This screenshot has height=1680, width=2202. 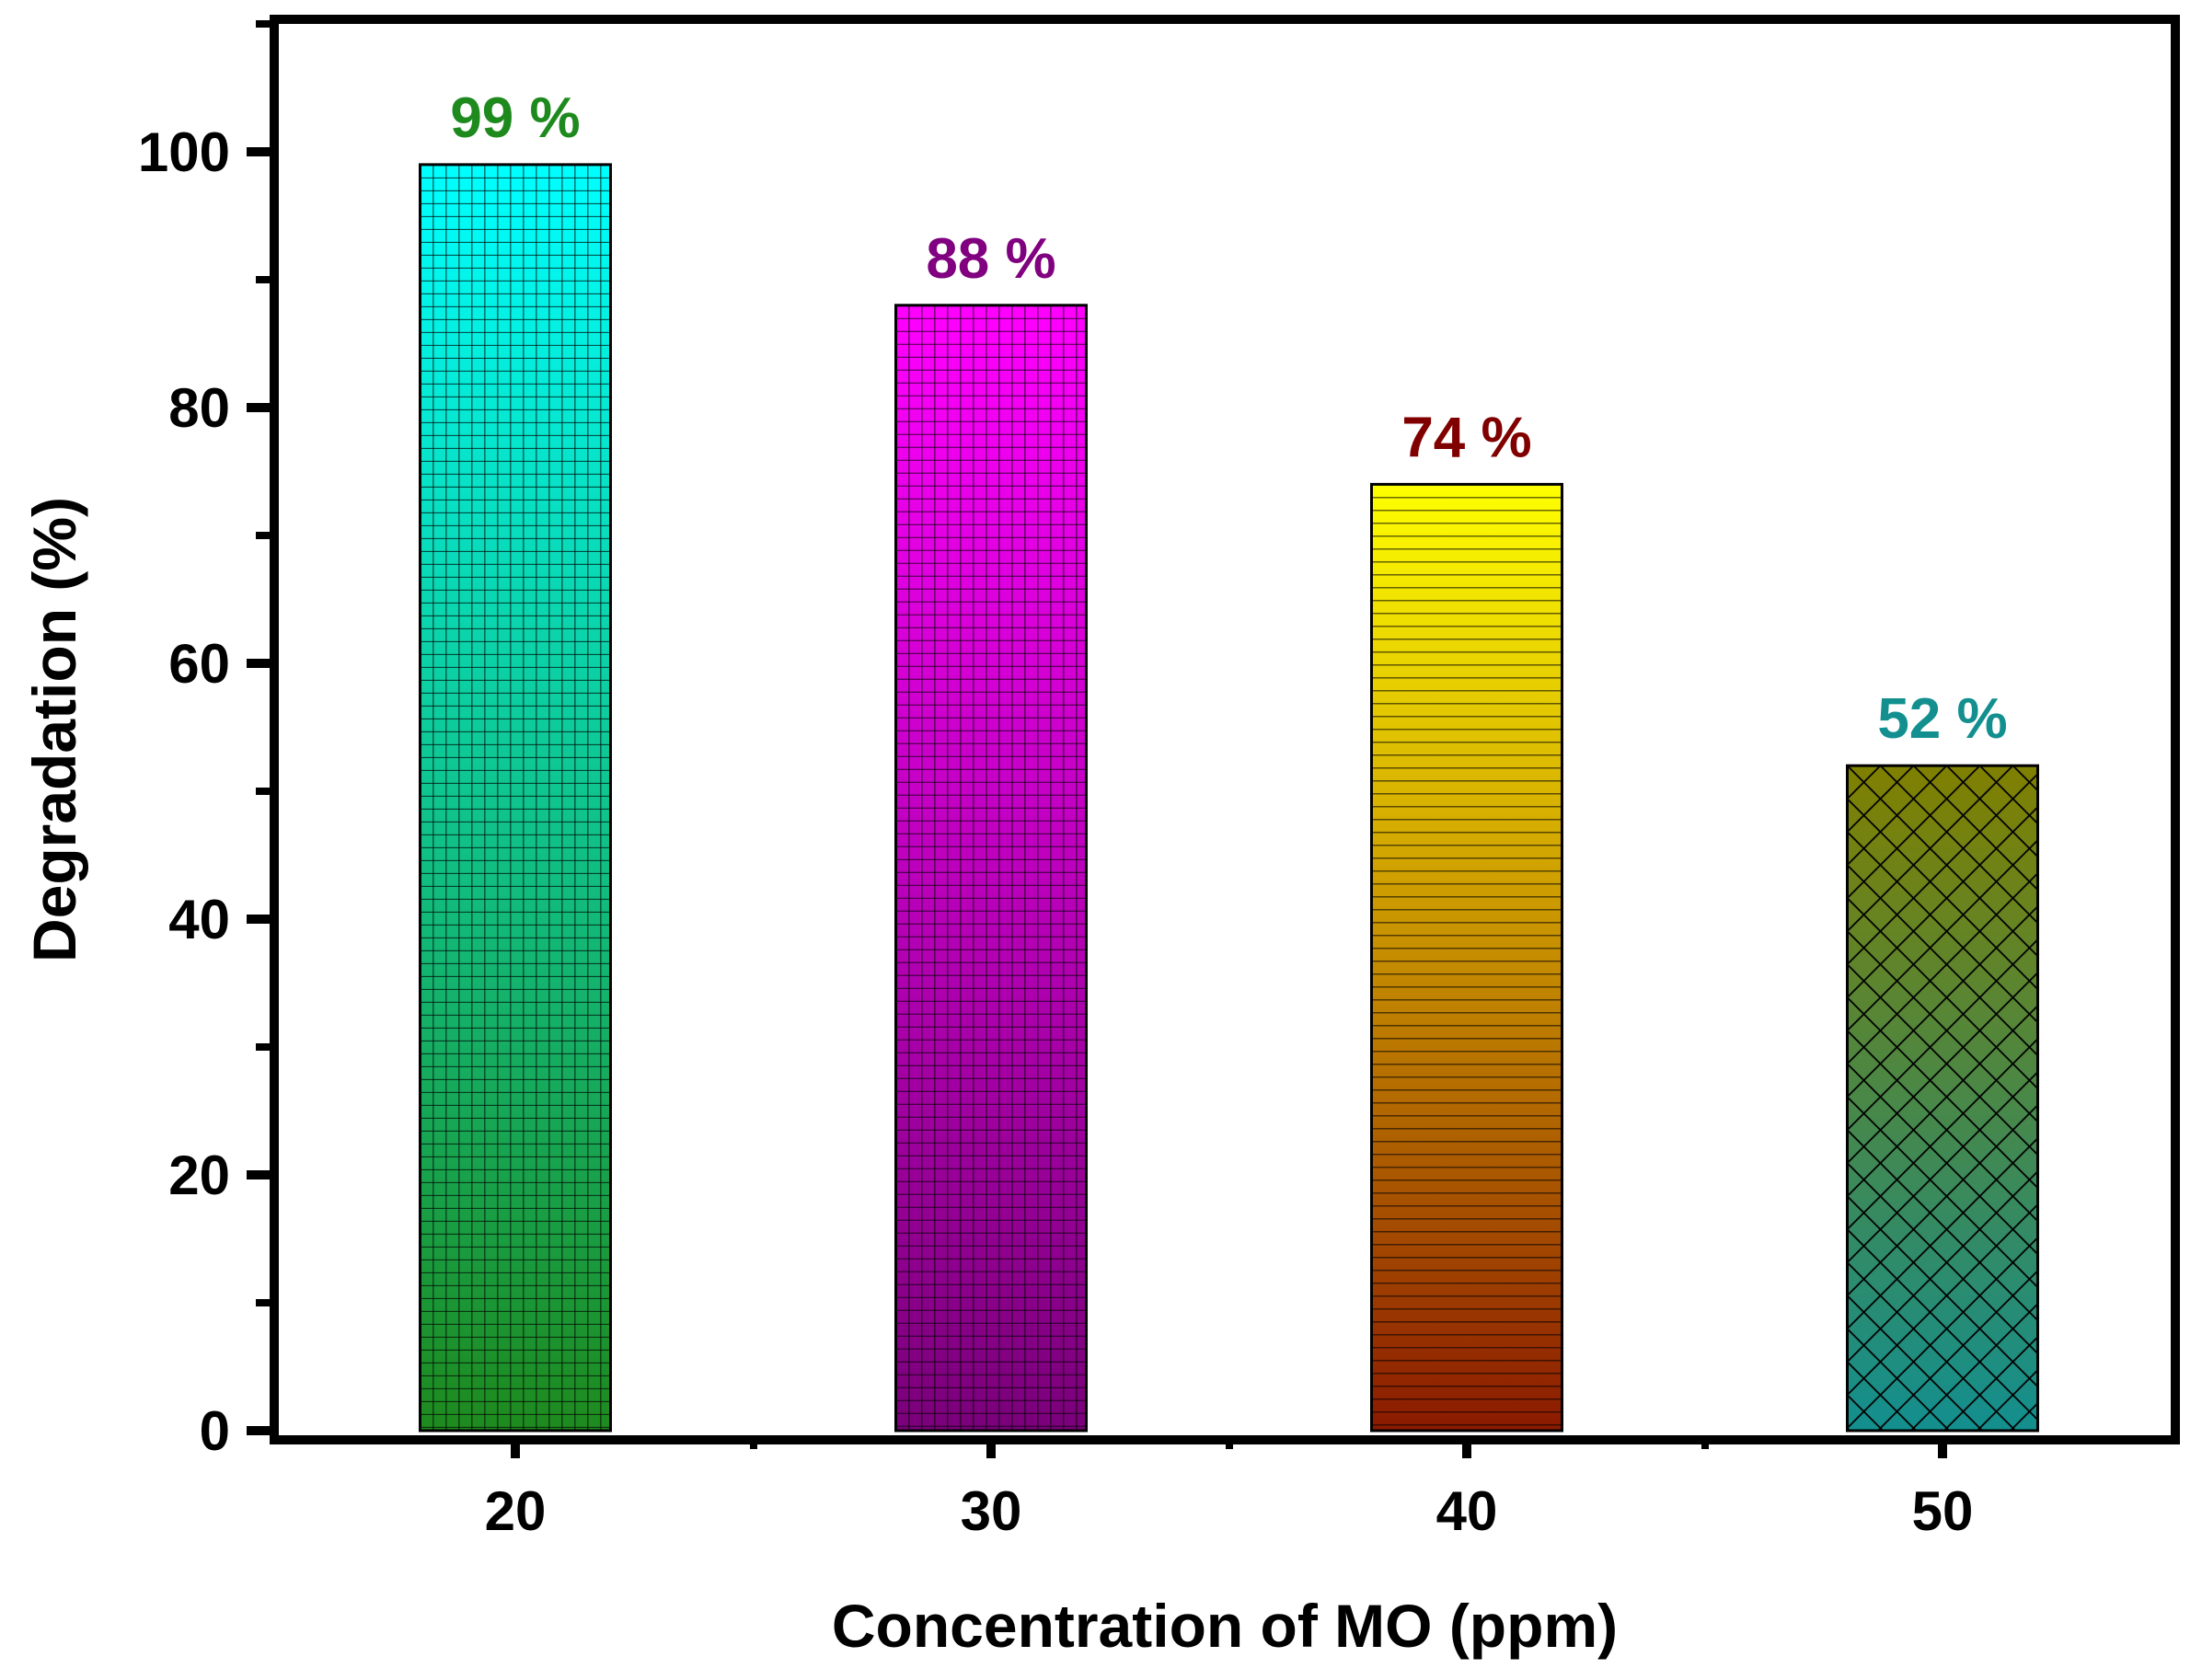 I want to click on y-tick-label-80: 80, so click(x=199, y=408).